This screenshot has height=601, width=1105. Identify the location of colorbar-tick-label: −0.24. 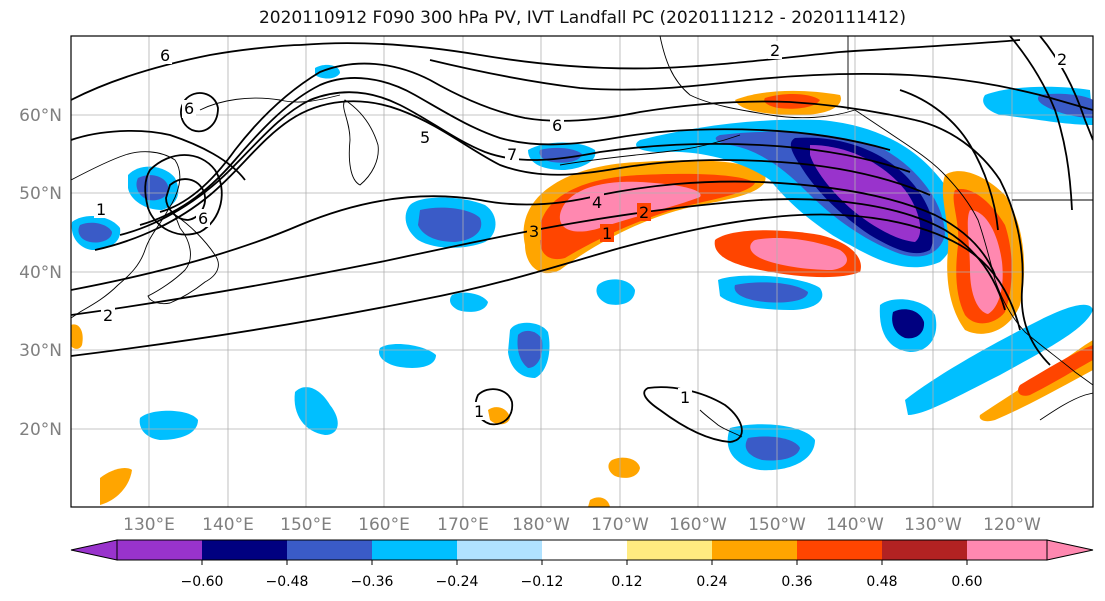
(457, 582).